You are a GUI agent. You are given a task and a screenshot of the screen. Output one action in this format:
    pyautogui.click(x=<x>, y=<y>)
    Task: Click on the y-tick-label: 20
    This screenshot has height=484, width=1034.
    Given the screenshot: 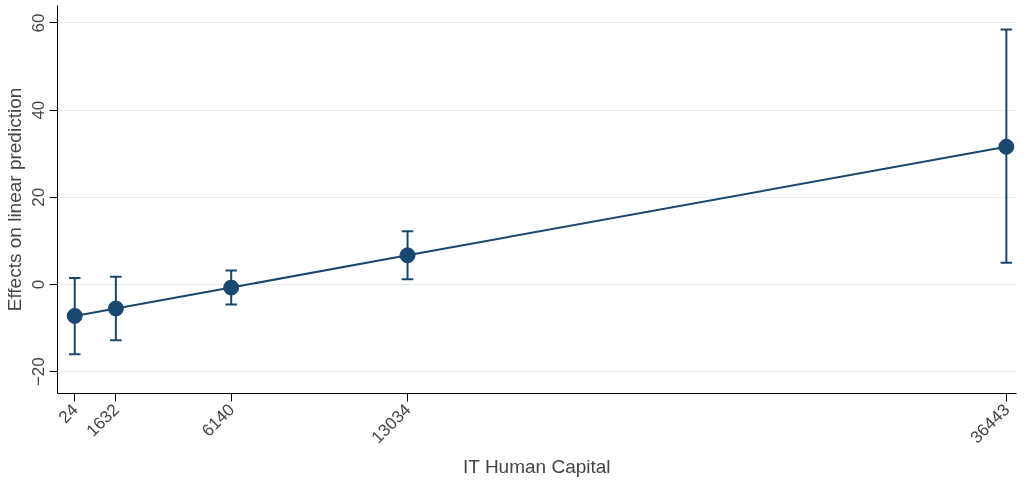 What is the action you would take?
    pyautogui.click(x=39, y=197)
    